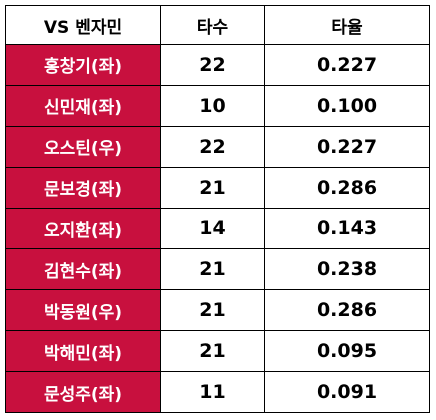 The image size is (436, 420). What do you see at coordinates (212, 228) in the screenshot?
I see `at-bats-cell: 14` at bounding box center [212, 228].